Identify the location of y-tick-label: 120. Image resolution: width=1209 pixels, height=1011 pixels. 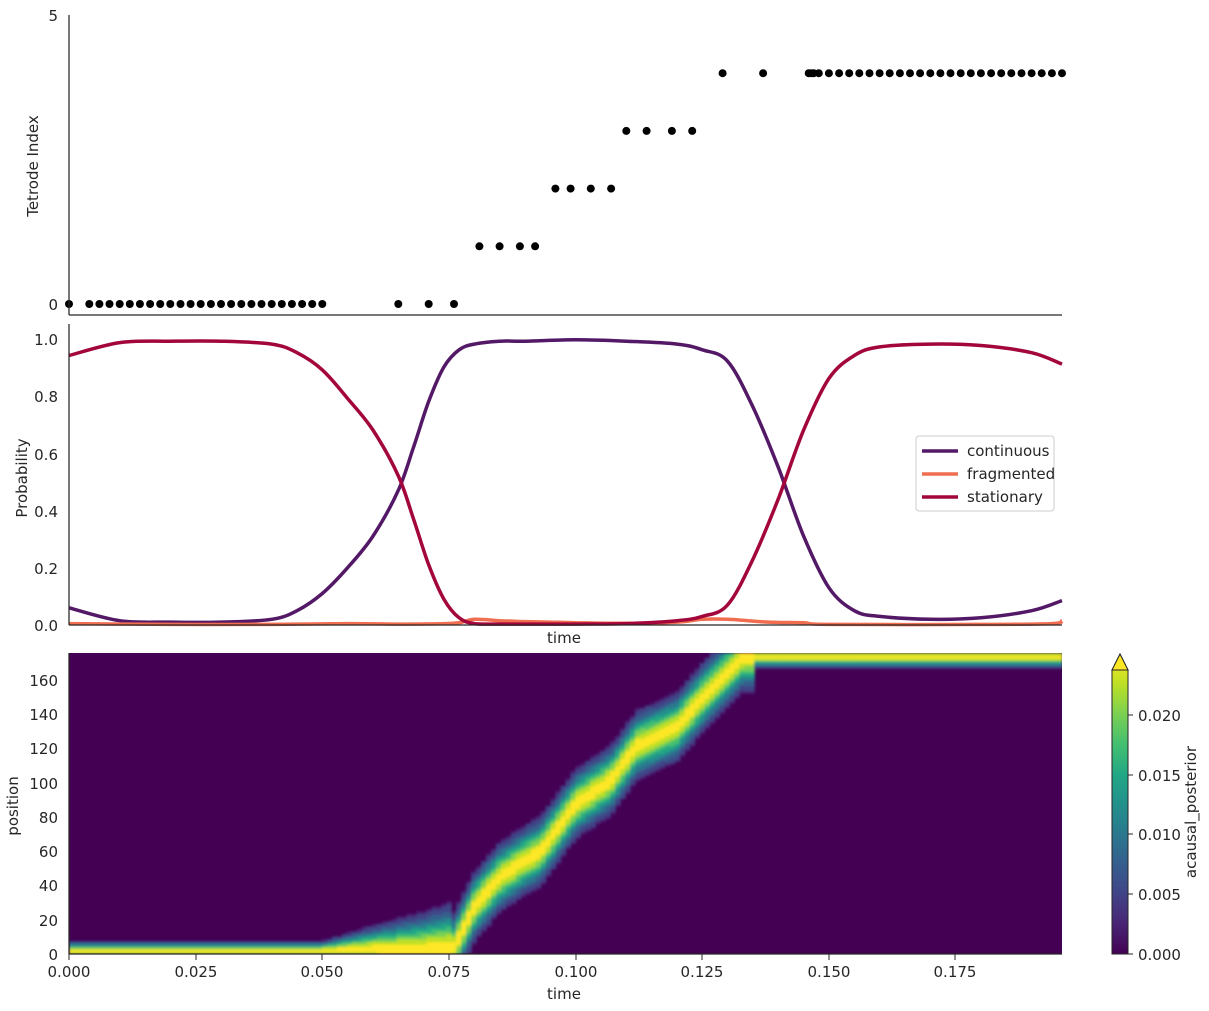
(43, 749).